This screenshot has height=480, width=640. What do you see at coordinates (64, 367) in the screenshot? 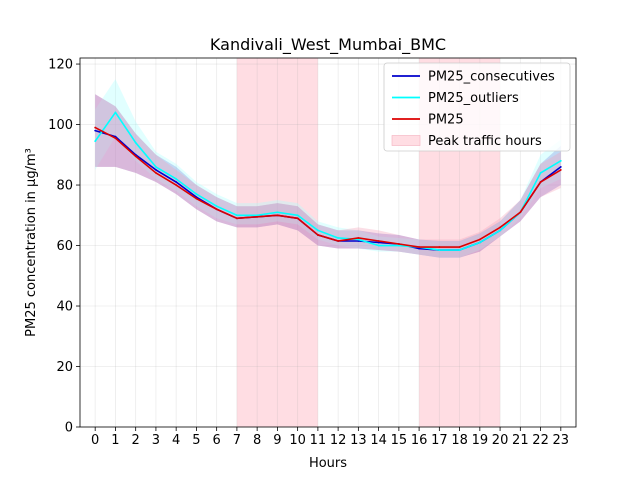
I see `y-tick-label: 20` at bounding box center [64, 367].